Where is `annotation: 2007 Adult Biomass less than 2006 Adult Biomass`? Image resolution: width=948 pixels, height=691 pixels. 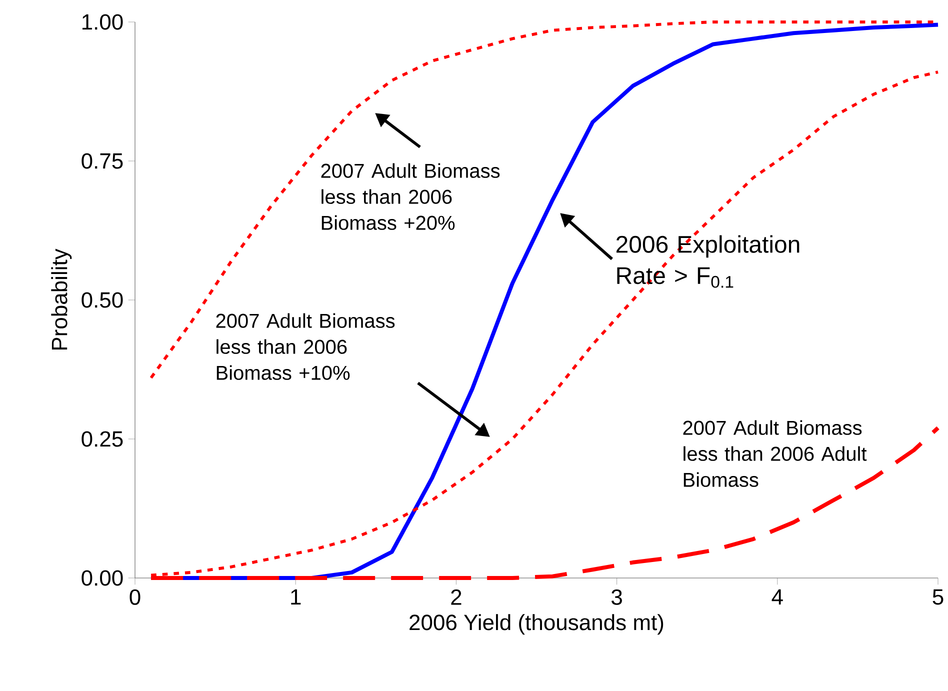 annotation: 2007 Adult Biomass less than 2006 Adult Biomass is located at coordinates (775, 453).